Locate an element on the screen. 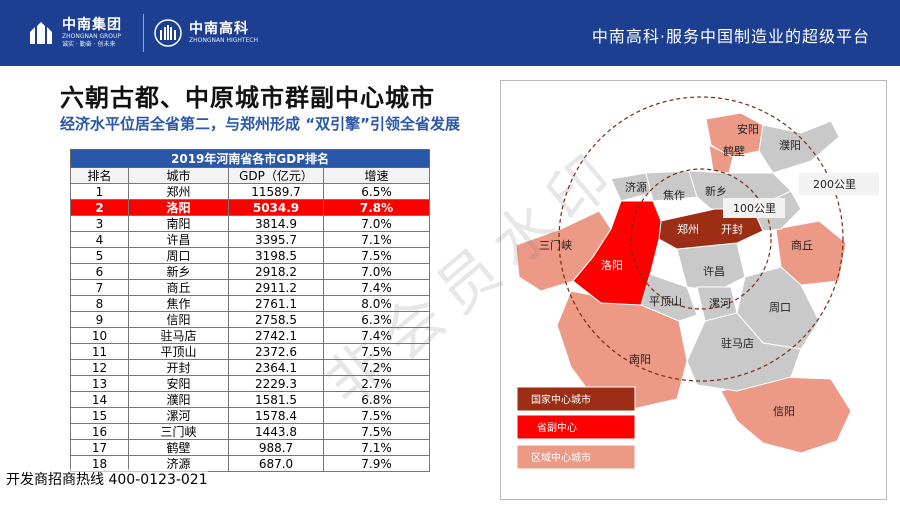  group-logo-tag: 诚实 · 勤奋 · 创未来 is located at coordinates (89, 44).